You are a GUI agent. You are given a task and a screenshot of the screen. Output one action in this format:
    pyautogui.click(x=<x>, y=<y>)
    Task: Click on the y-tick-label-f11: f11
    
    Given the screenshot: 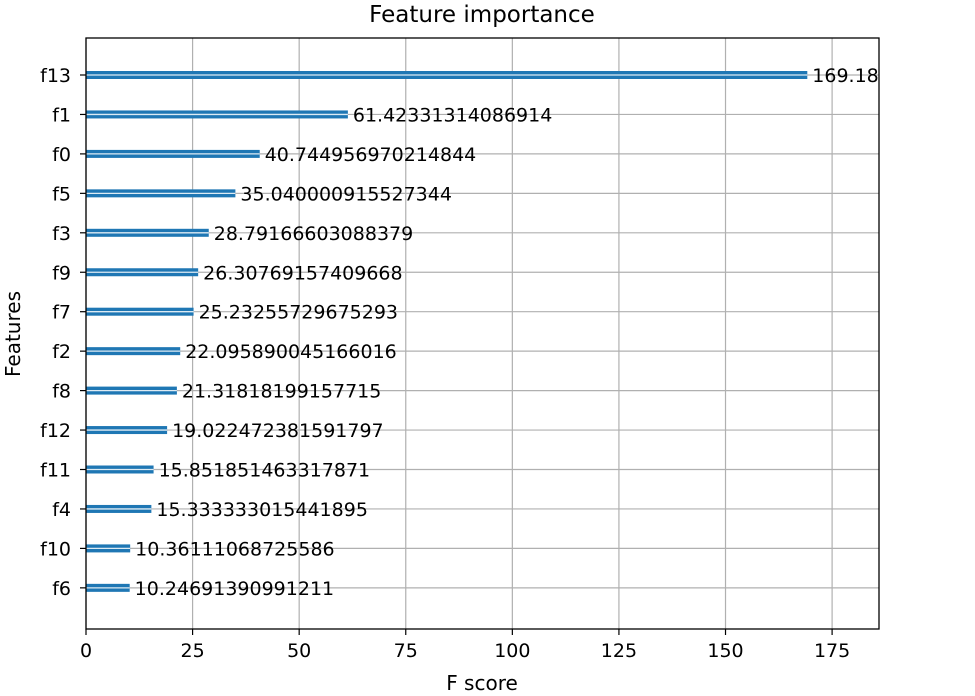 What is the action you would take?
    pyautogui.click(x=55, y=471)
    